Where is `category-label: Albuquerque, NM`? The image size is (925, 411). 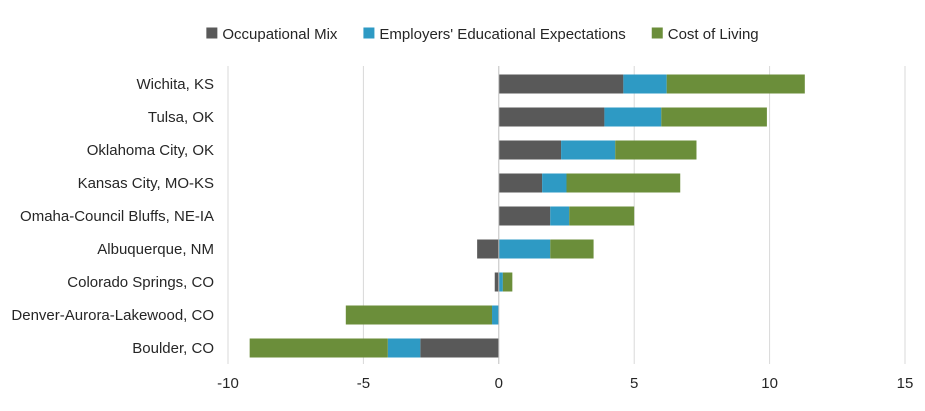
category-label: Albuquerque, NM is located at coordinates (155, 249).